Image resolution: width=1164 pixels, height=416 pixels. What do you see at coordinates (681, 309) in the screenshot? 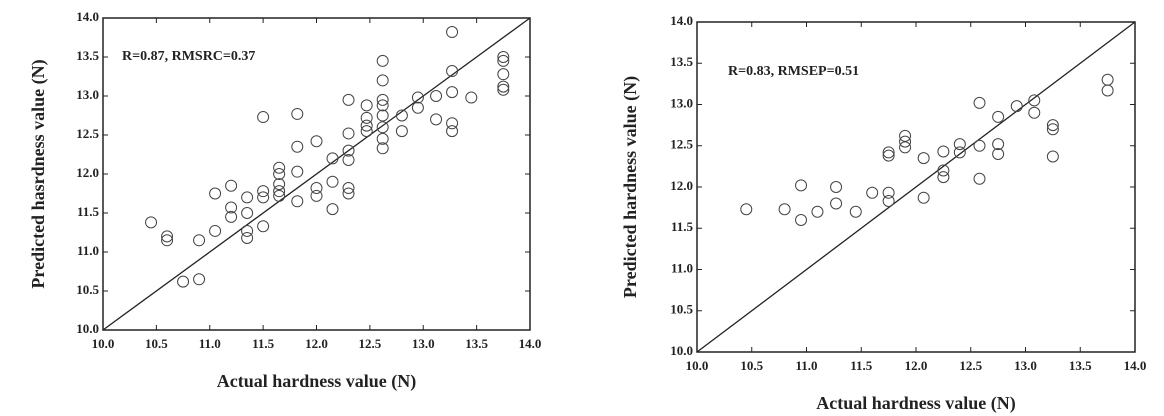
I see `y-tick-label: 10.5` at bounding box center [681, 309].